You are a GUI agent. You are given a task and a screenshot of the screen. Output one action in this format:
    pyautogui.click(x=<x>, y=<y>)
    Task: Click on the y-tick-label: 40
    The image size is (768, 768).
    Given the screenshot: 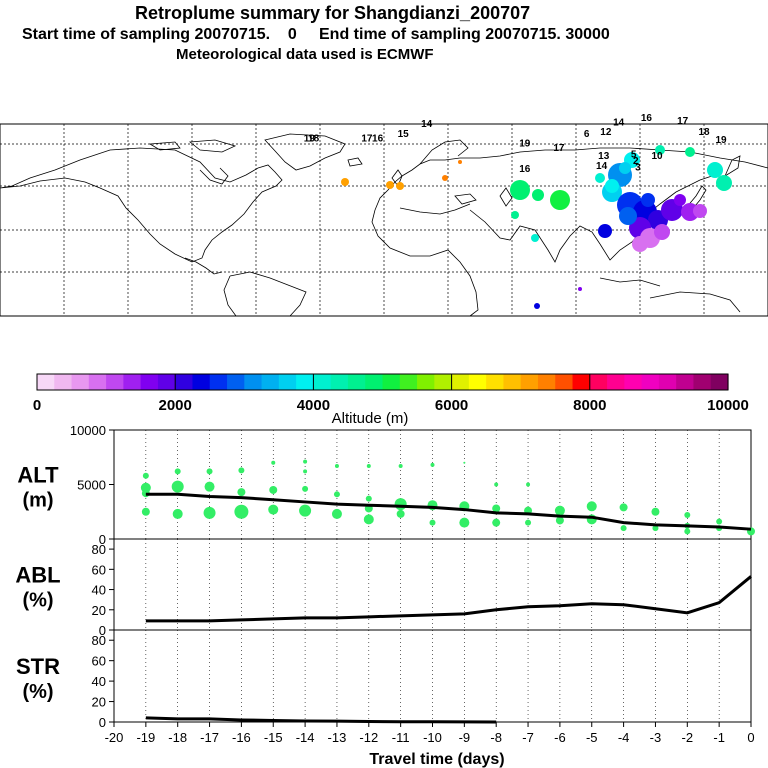 What is the action you would take?
    pyautogui.click(x=99, y=590)
    